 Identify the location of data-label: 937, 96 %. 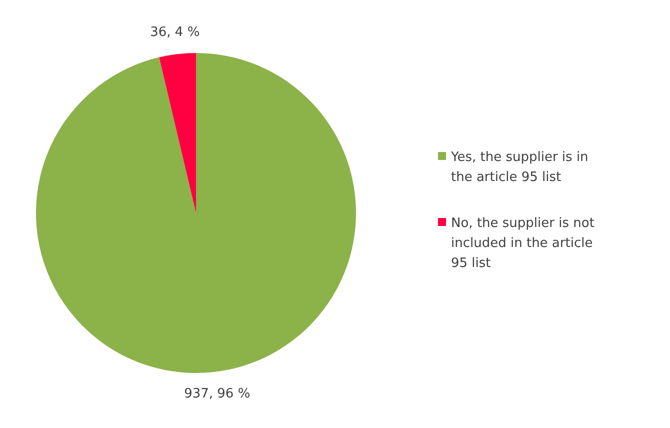
(217, 394).